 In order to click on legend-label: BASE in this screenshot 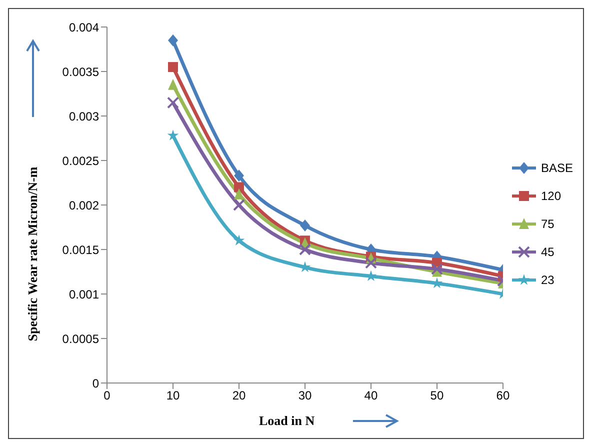, I will do `click(556, 167)`.